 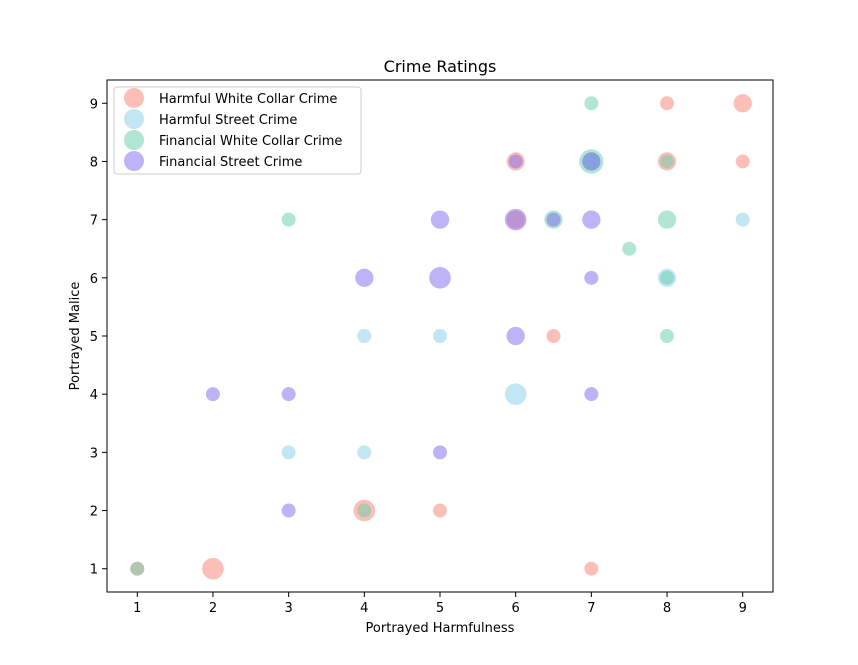 What do you see at coordinates (440, 628) in the screenshot?
I see `x-axis-title: Portrayed Harmfulness` at bounding box center [440, 628].